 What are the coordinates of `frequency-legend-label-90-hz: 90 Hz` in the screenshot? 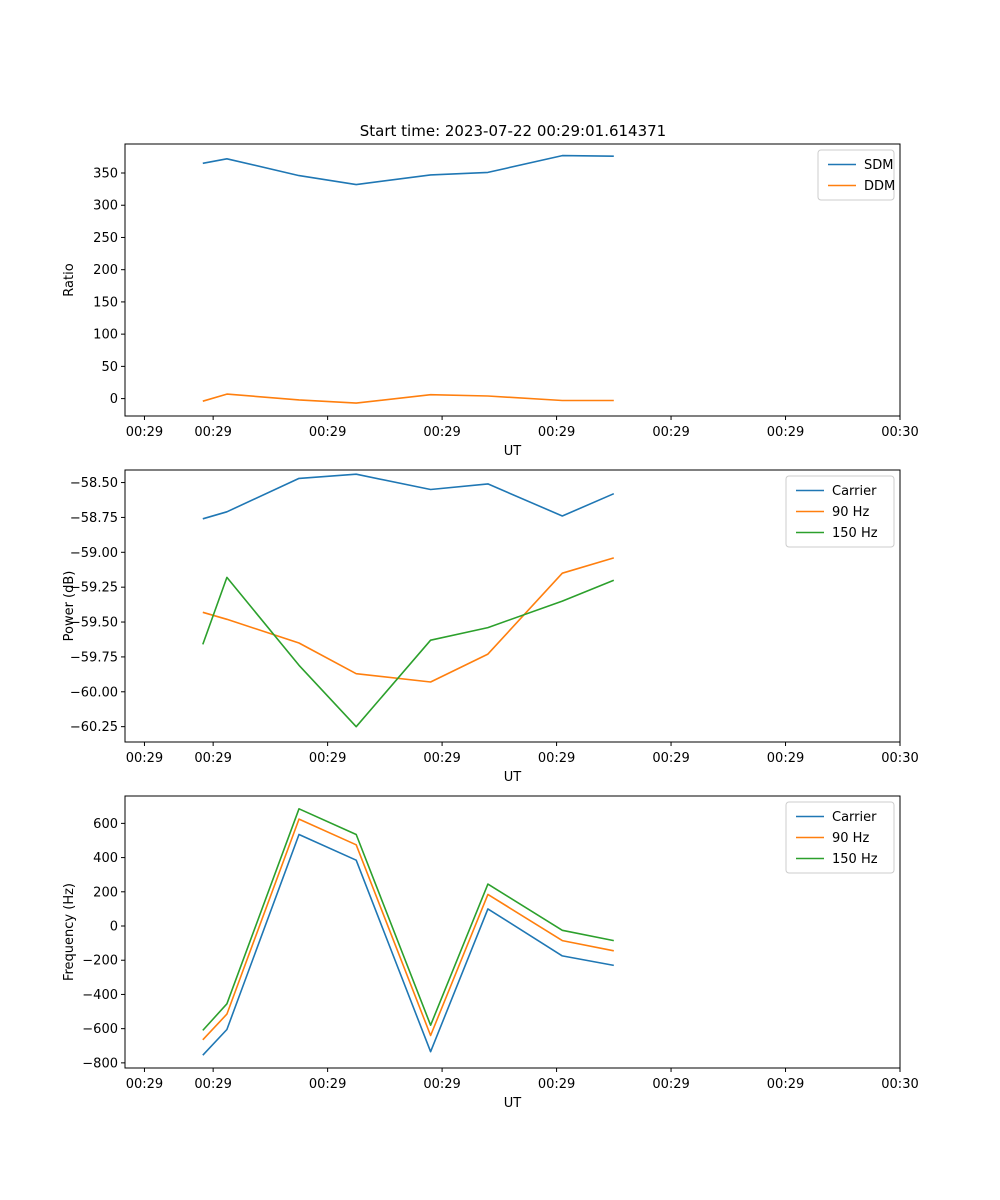 It's located at (850, 838).